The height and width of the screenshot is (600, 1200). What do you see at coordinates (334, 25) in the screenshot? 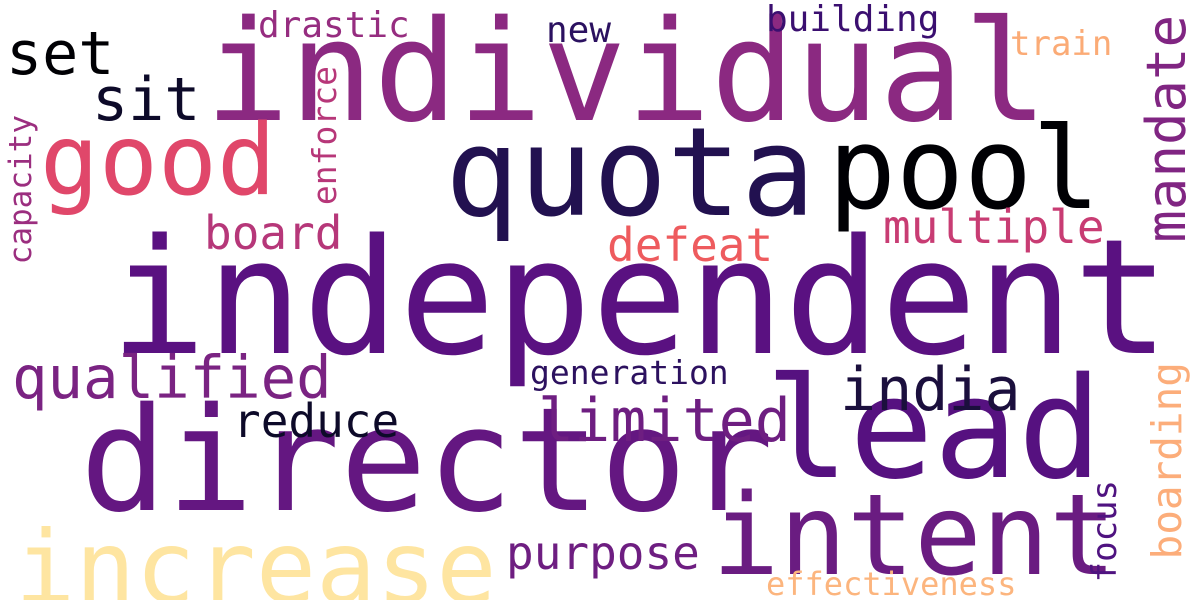
I see `word-drastic: drastic` at bounding box center [334, 25].